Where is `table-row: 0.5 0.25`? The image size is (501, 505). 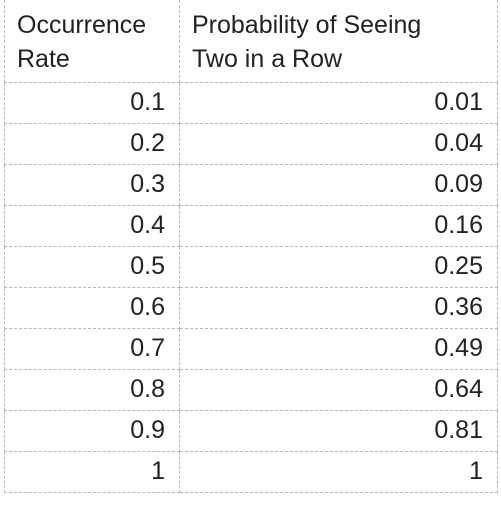 table-row: 0.5 0.25 is located at coordinates (251, 266).